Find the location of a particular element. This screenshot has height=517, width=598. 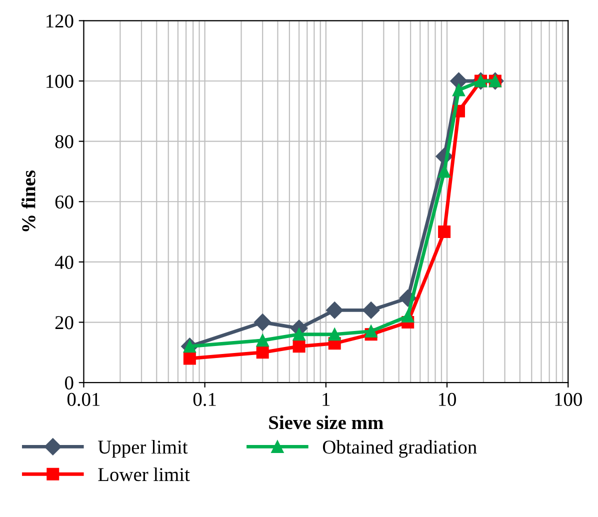

x-tick-label: 0.01 is located at coordinates (83, 399).